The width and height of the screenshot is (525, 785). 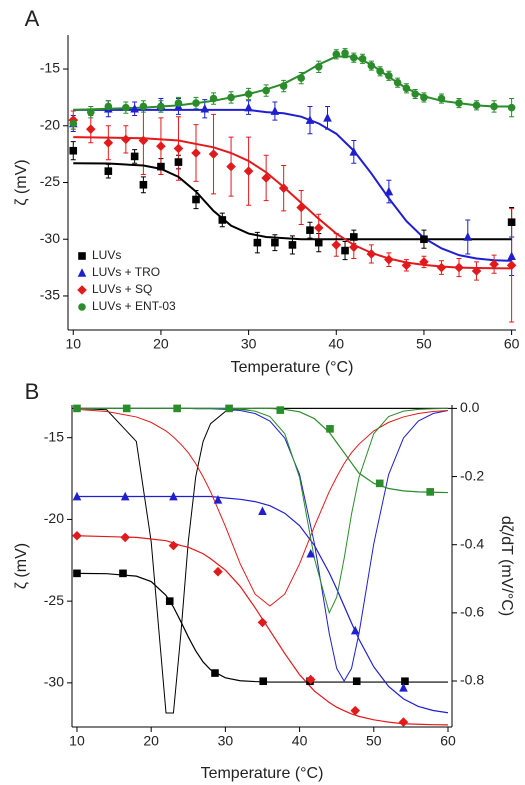 What do you see at coordinates (106, 255) in the screenshot?
I see `legend-label: LUVs` at bounding box center [106, 255].